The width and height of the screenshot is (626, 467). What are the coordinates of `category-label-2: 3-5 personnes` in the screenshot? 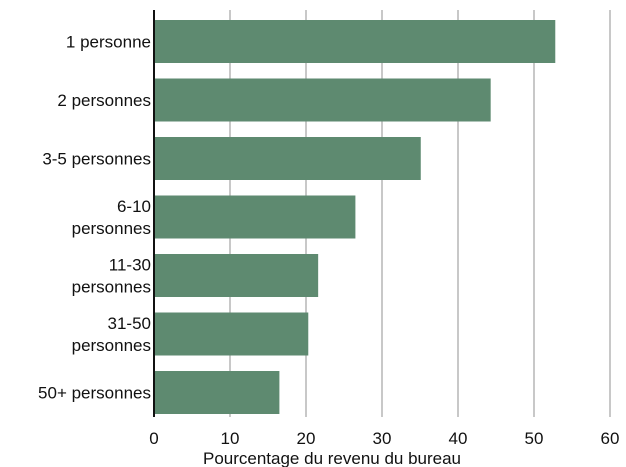 It's located at (96, 159).